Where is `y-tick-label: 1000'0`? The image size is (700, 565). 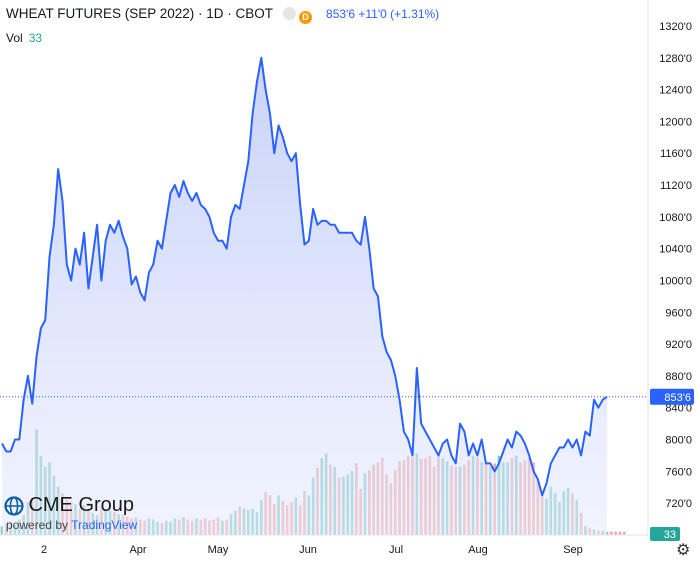
y-tick-label: 1000'0 is located at coordinates (675, 282).